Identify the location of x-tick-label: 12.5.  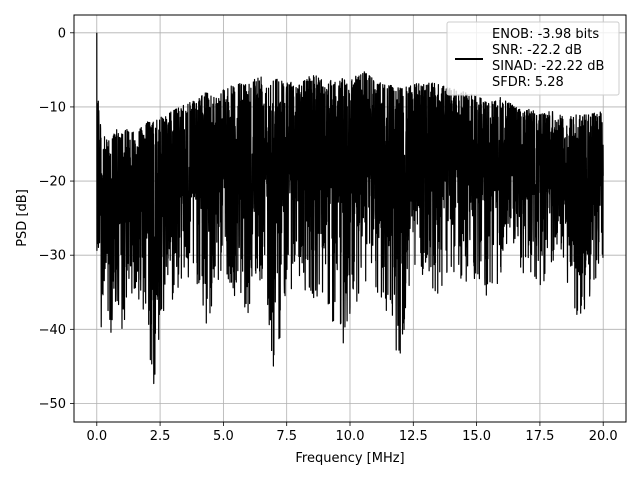
(413, 436).